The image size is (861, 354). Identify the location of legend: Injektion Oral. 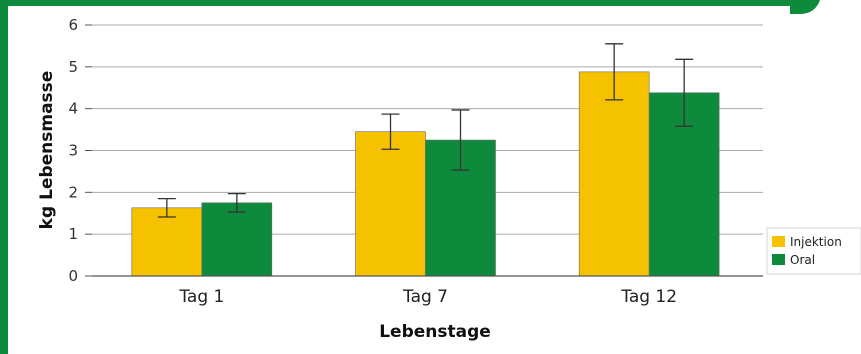
(813, 251).